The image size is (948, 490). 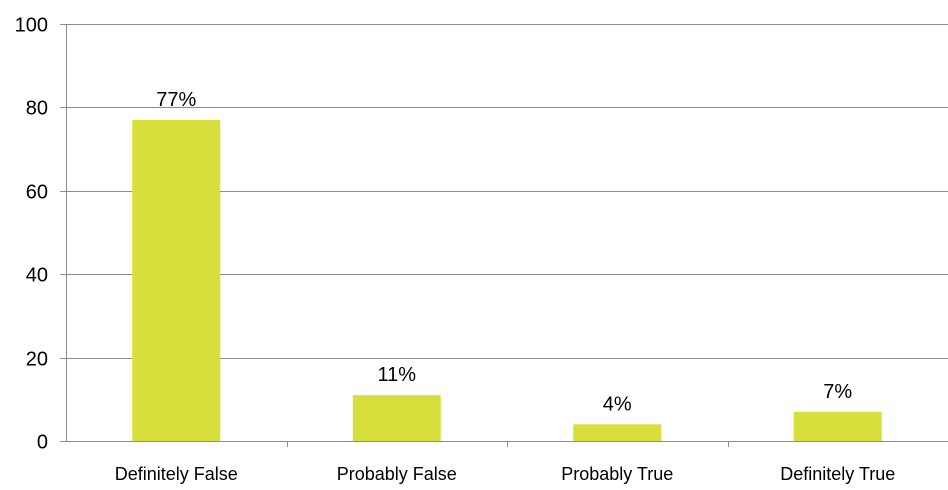 I want to click on y-tick-label: 20, so click(x=37, y=360).